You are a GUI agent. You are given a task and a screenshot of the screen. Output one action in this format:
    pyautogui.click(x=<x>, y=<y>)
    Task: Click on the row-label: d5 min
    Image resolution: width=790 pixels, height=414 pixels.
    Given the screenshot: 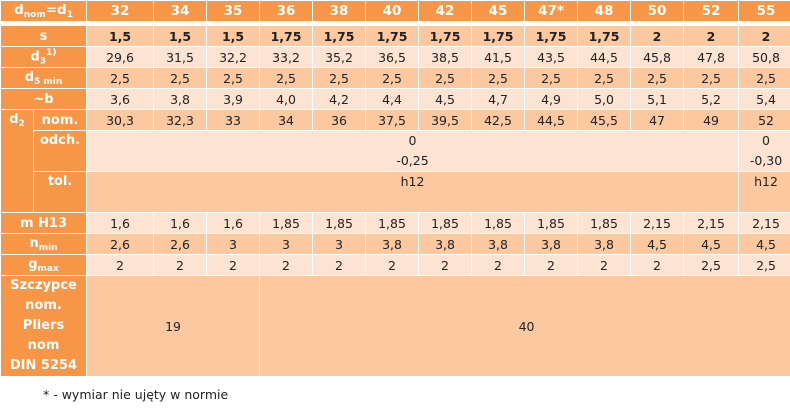 What is the action you would take?
    pyautogui.click(x=44, y=78)
    